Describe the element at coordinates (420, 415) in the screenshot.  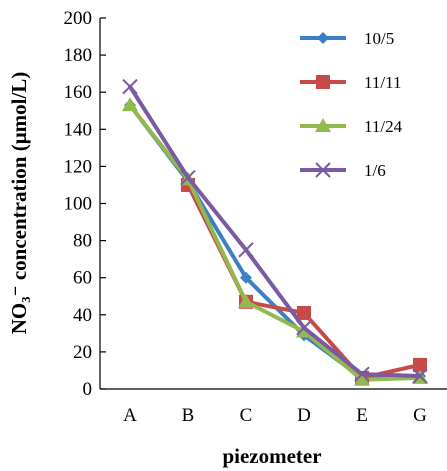
I see `x-tick-label: G` at that location.